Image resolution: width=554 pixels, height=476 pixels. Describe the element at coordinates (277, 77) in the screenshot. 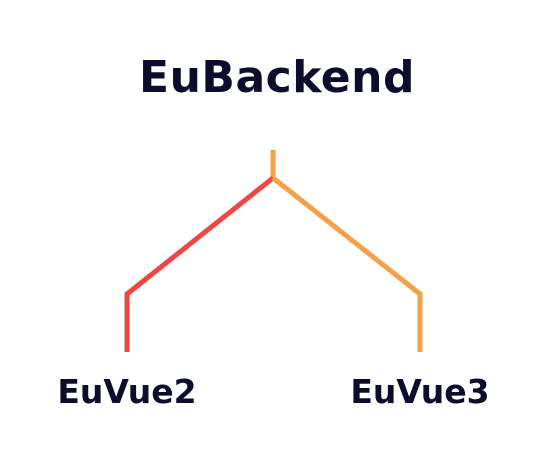

I see `root-node-label: EuBackend` at that location.